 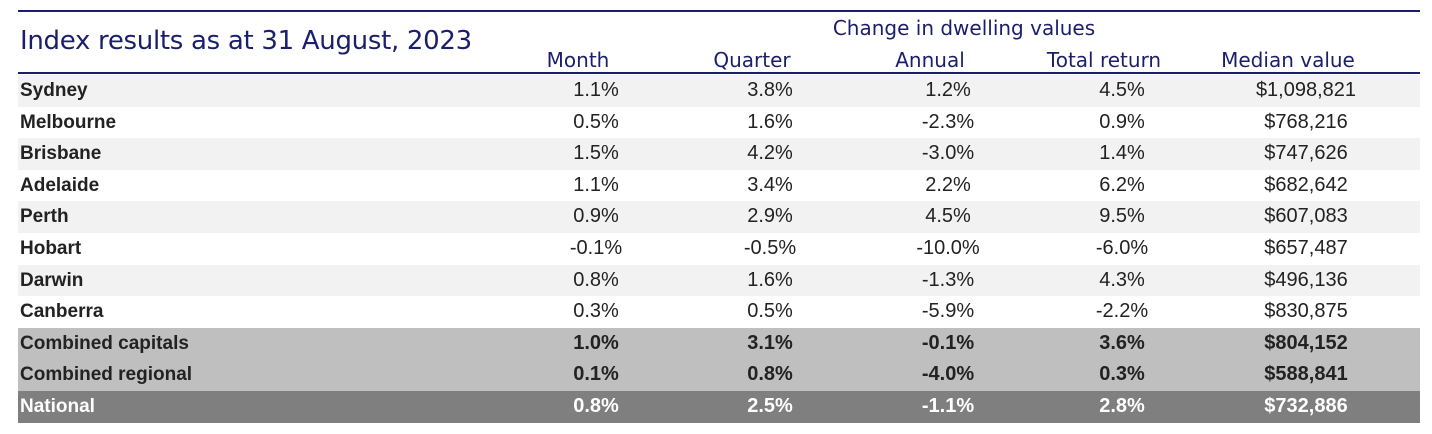 What do you see at coordinates (770, 216) in the screenshot?
I see `quarter-value: 2.9%` at bounding box center [770, 216].